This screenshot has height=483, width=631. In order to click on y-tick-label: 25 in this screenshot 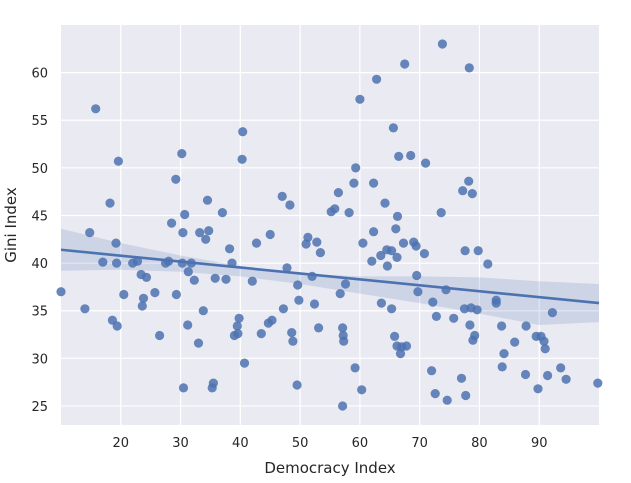, I will do `click(39, 407)`.